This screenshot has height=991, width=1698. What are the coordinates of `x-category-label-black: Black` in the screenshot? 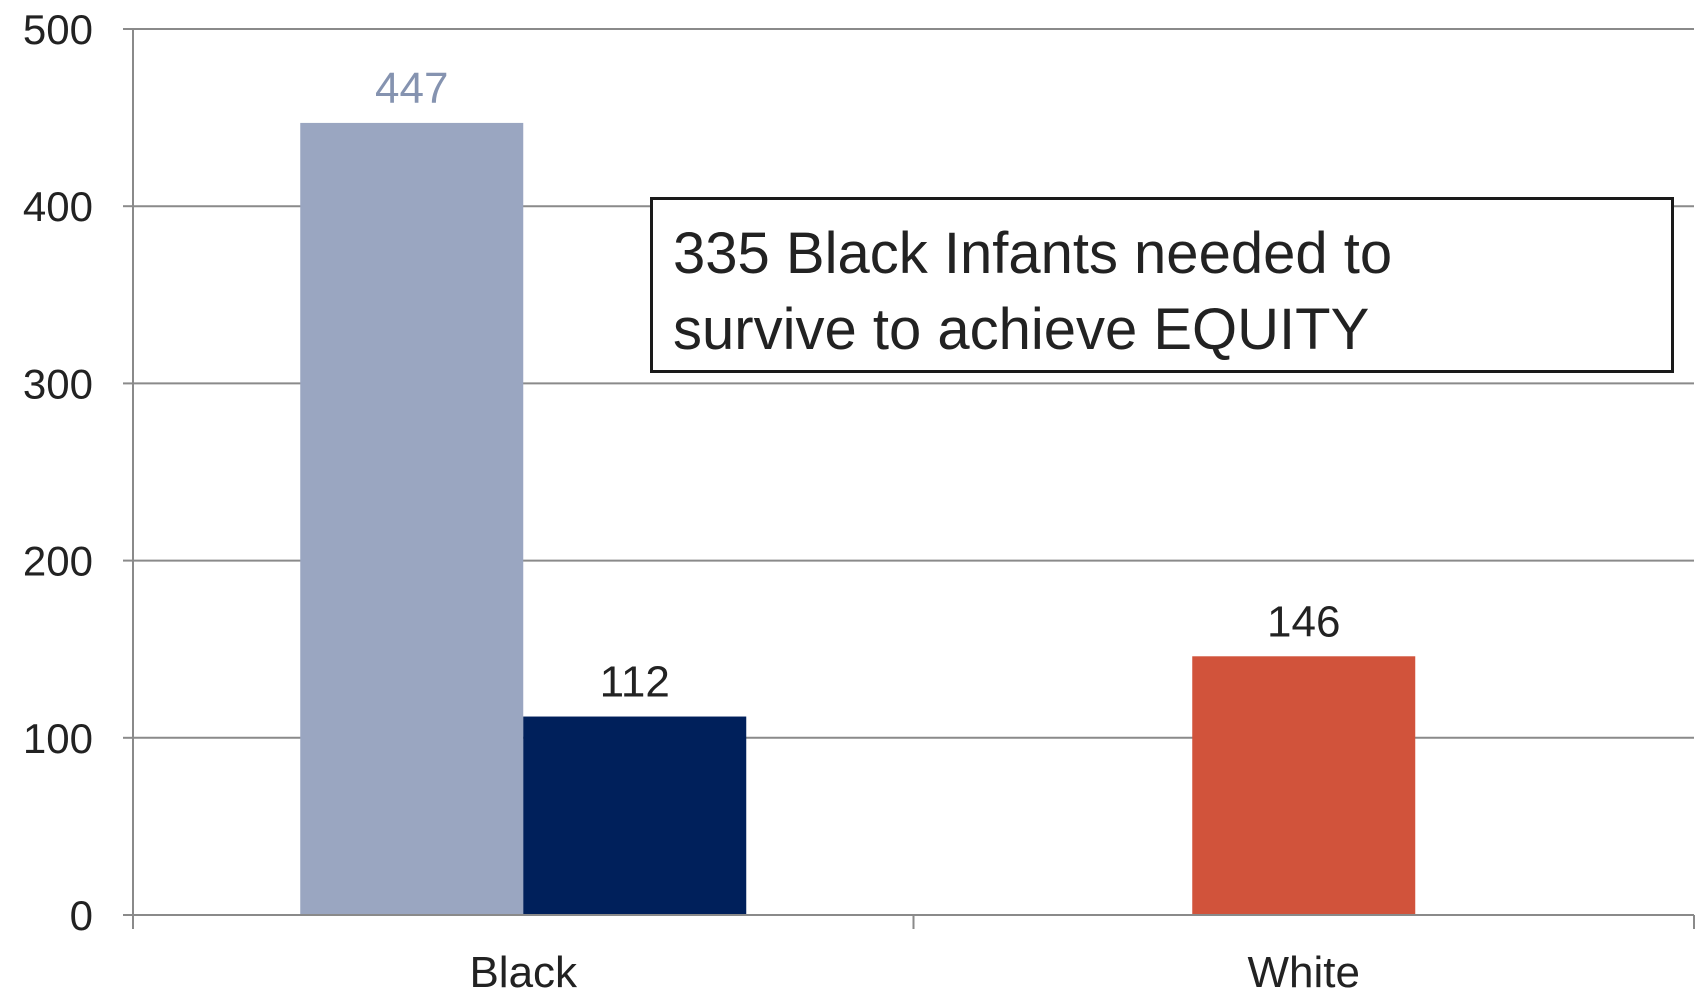 It's located at (523, 969).